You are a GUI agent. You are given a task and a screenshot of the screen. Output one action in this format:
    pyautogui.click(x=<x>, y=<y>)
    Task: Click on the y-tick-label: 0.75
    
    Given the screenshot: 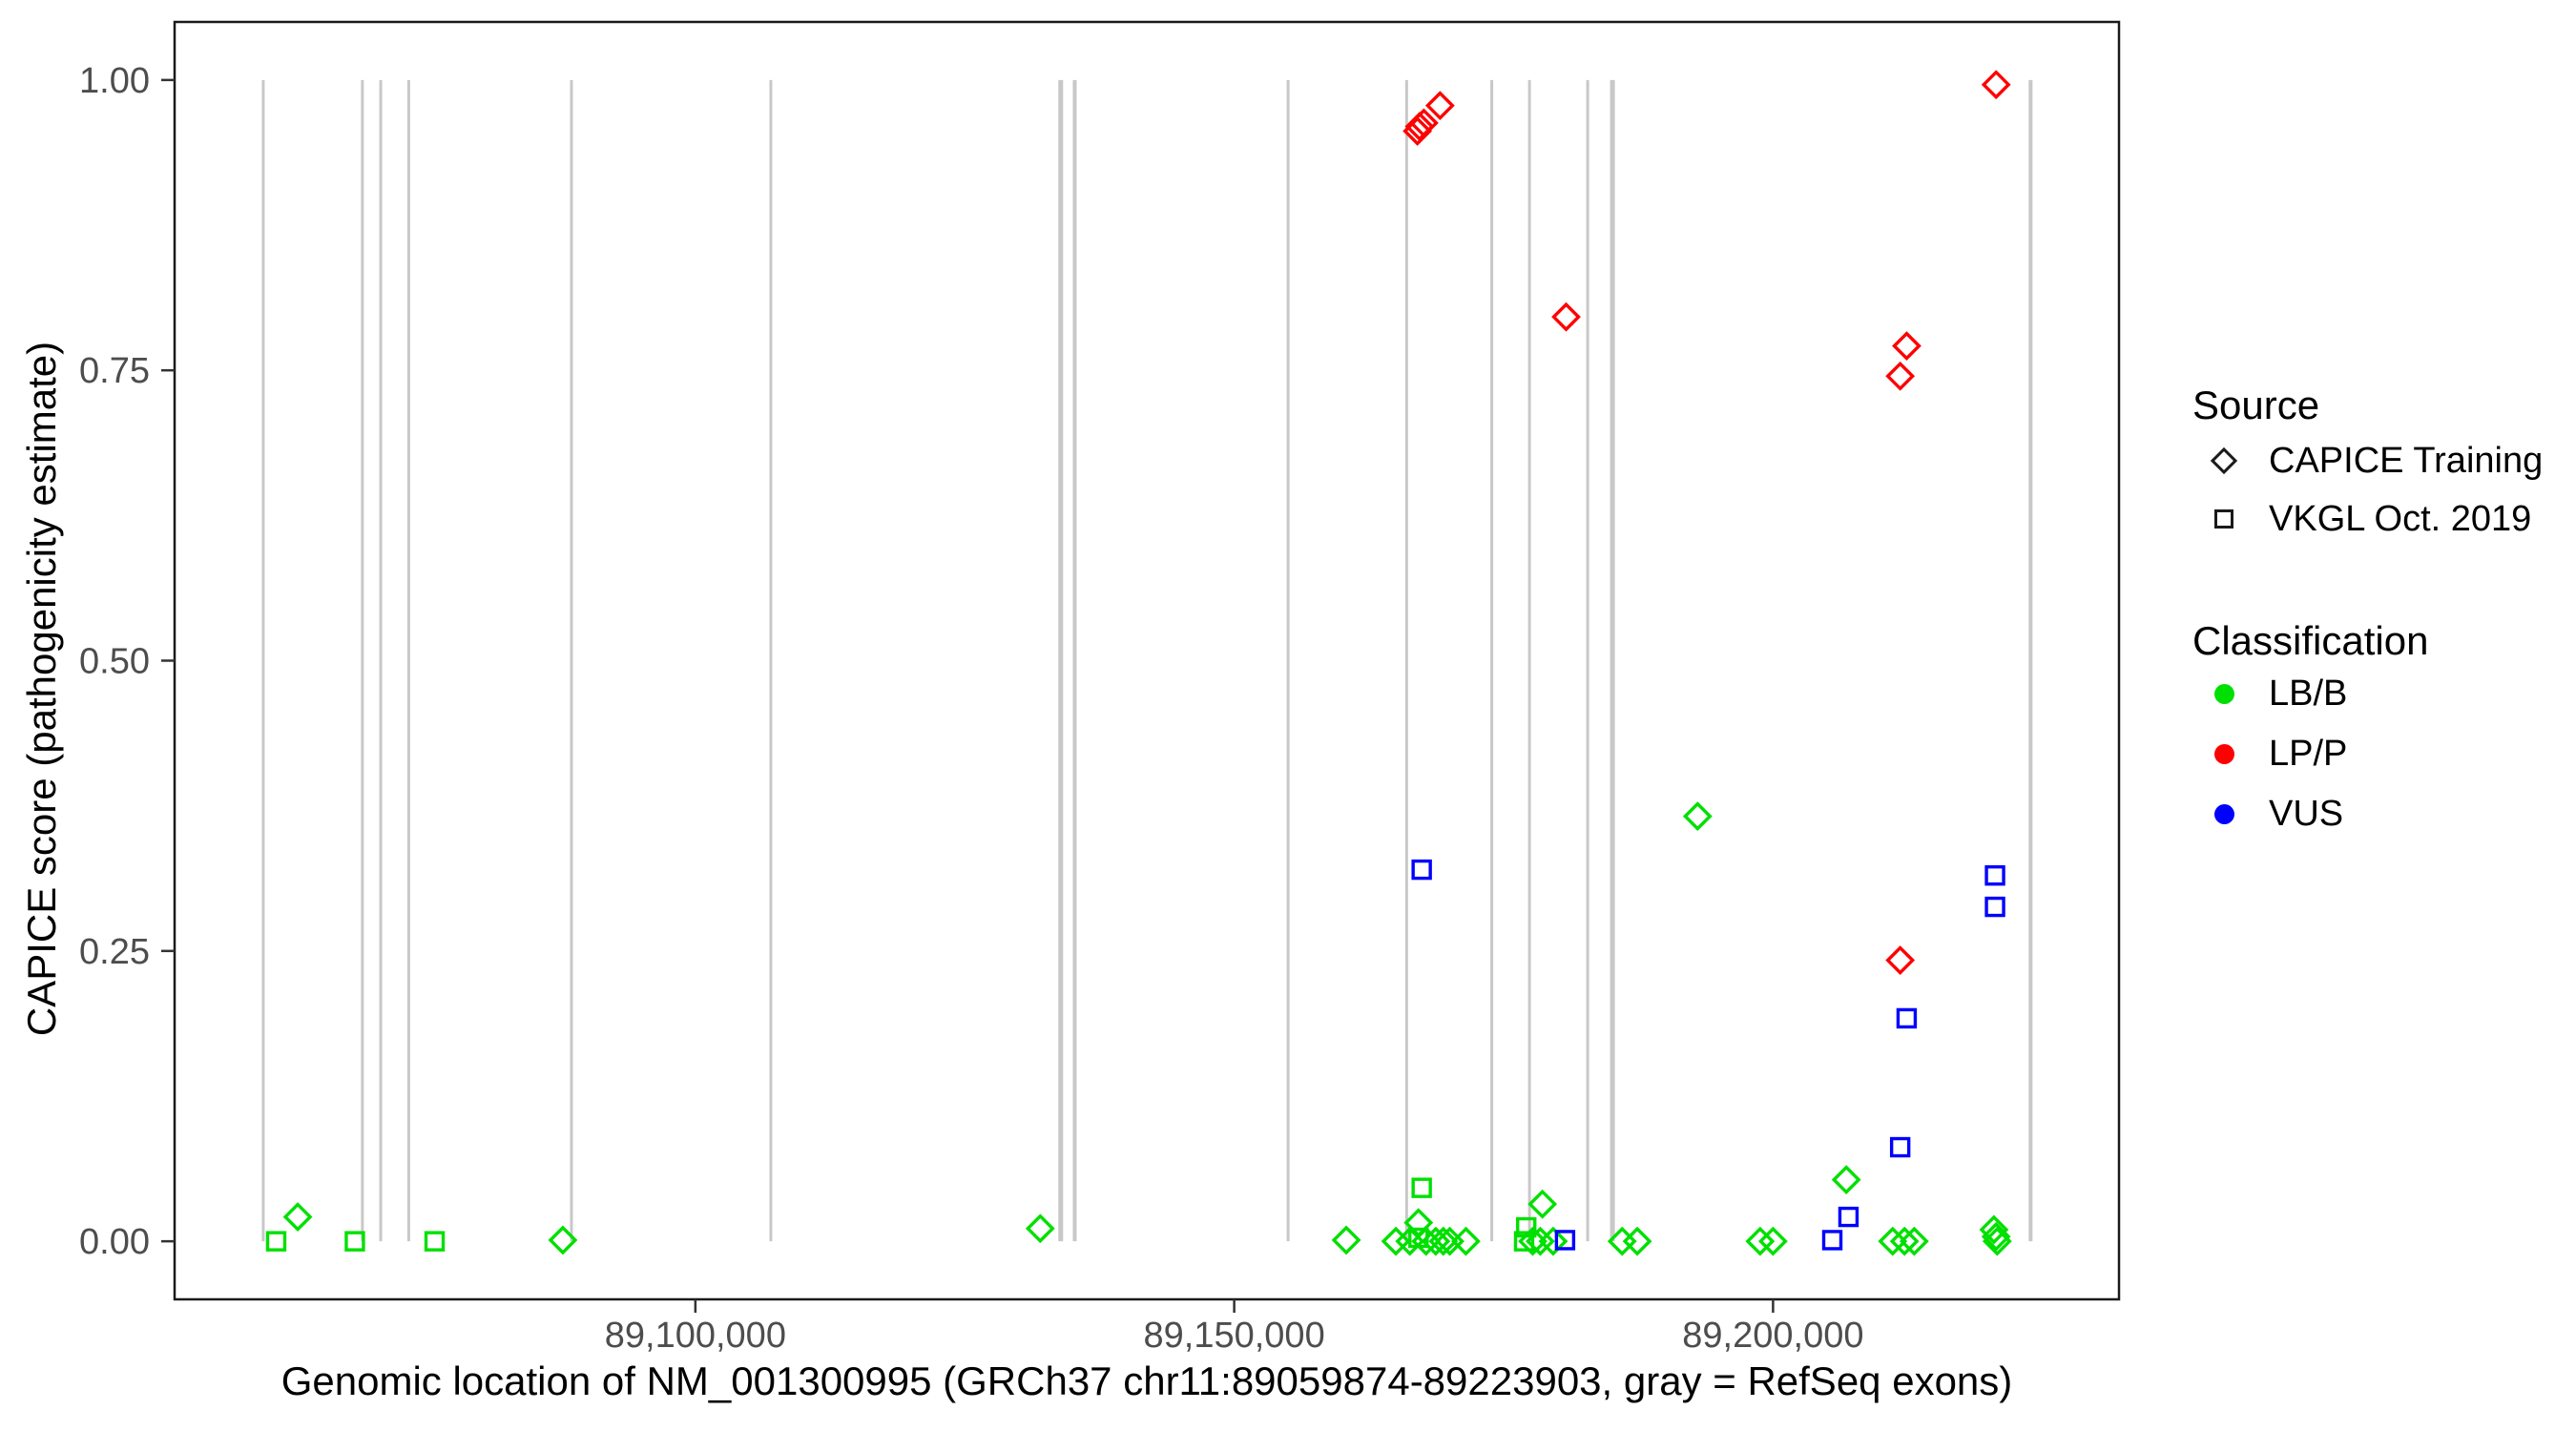 What is the action you would take?
    pyautogui.click(x=114, y=371)
    